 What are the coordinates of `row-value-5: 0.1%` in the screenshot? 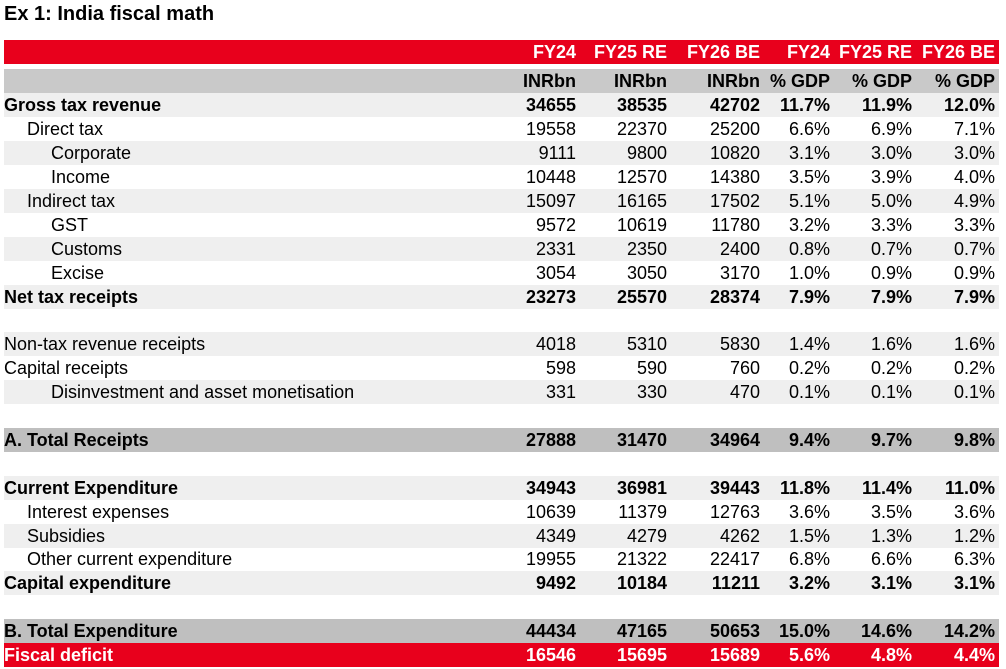 It's located at (974, 392).